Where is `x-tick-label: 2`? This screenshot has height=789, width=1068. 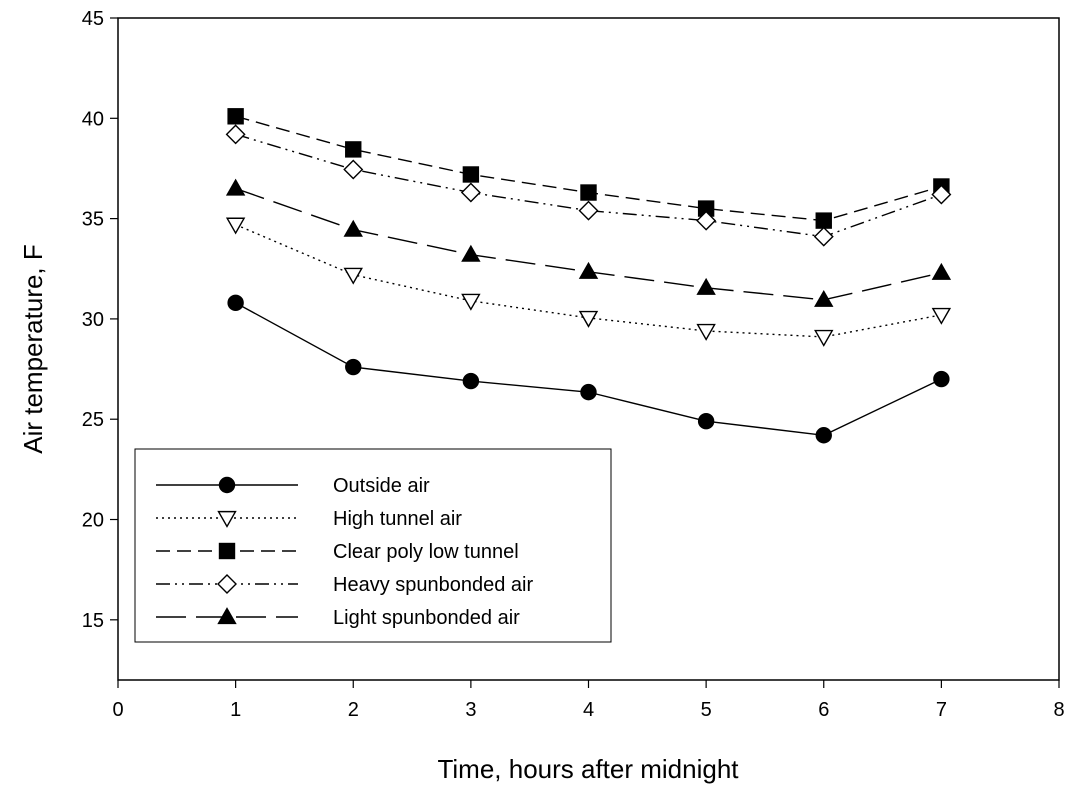
x-tick-label: 2 is located at coordinates (353, 710).